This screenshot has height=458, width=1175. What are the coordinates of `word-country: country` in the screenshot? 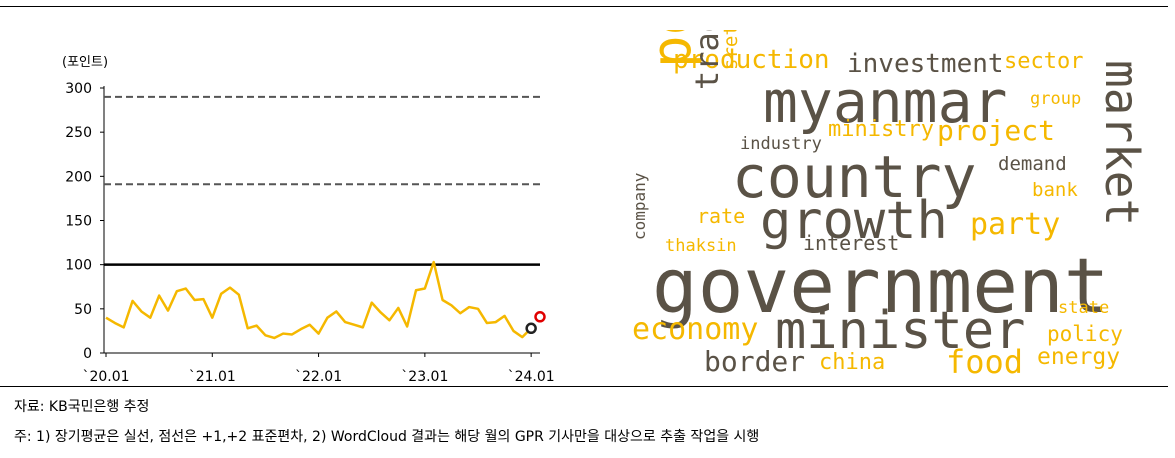 It's located at (854, 177).